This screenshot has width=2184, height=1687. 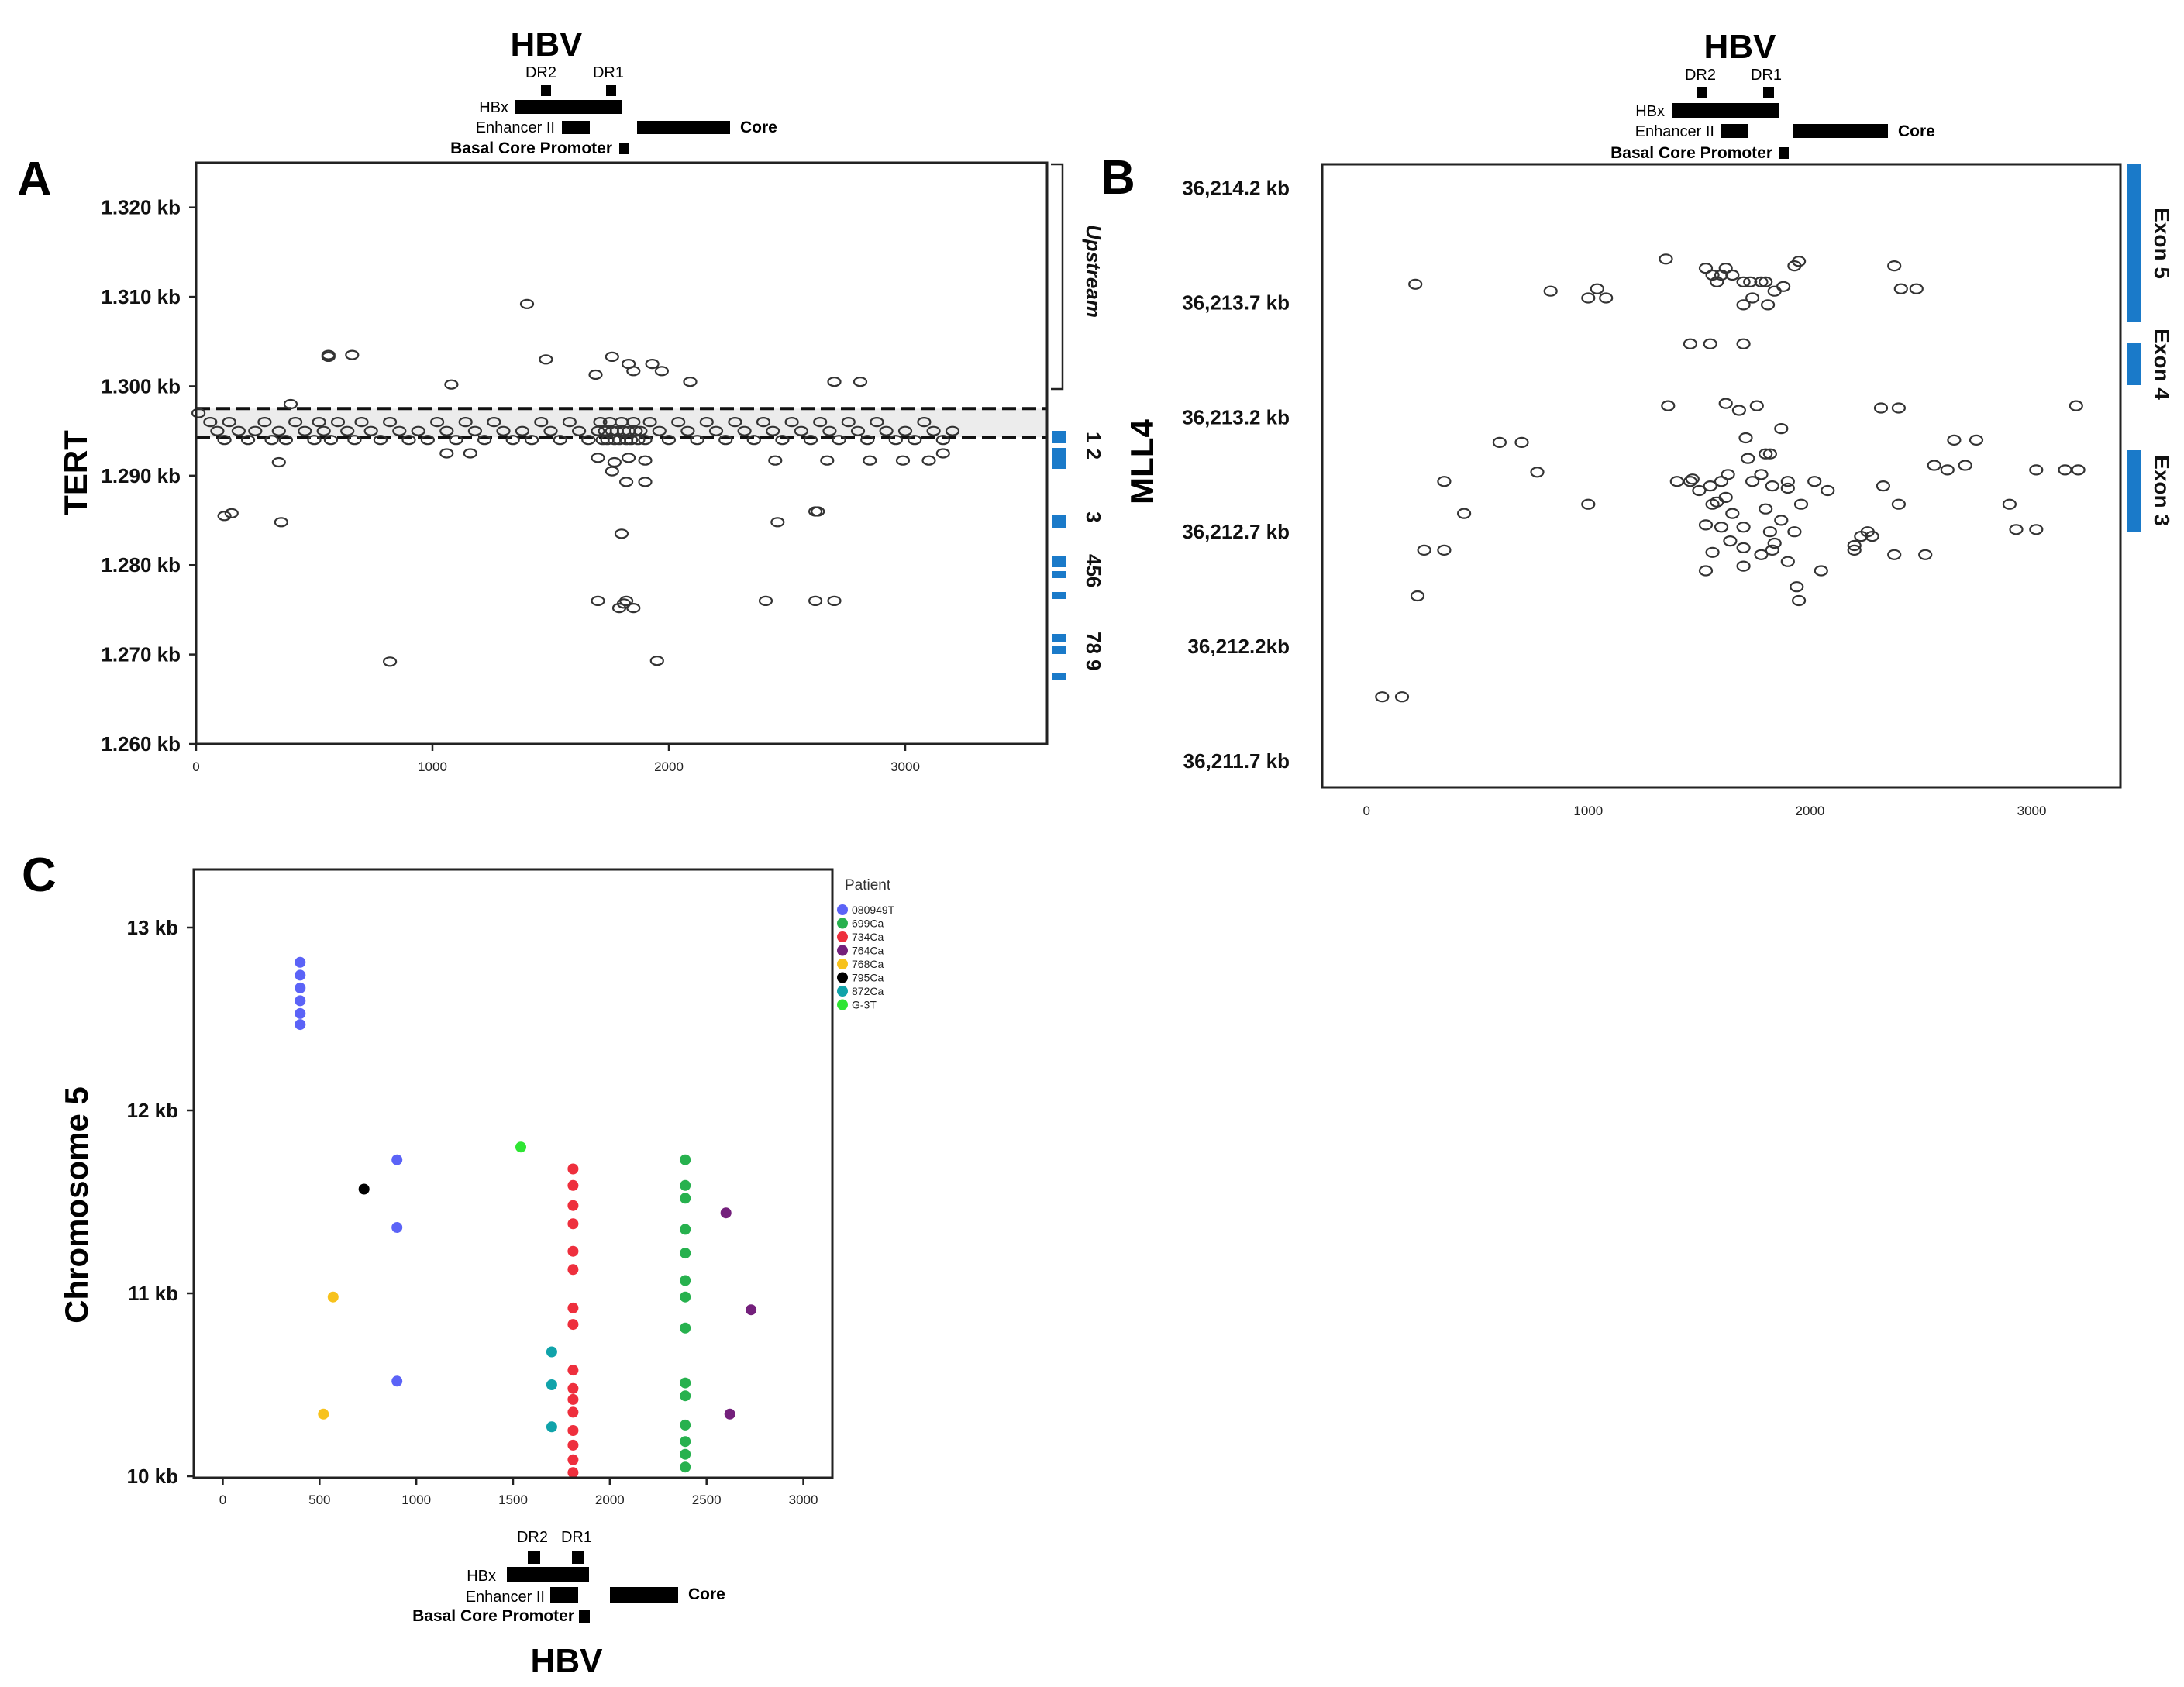 What do you see at coordinates (548, 1575) in the screenshot?
I see `hbx-bar-c` at bounding box center [548, 1575].